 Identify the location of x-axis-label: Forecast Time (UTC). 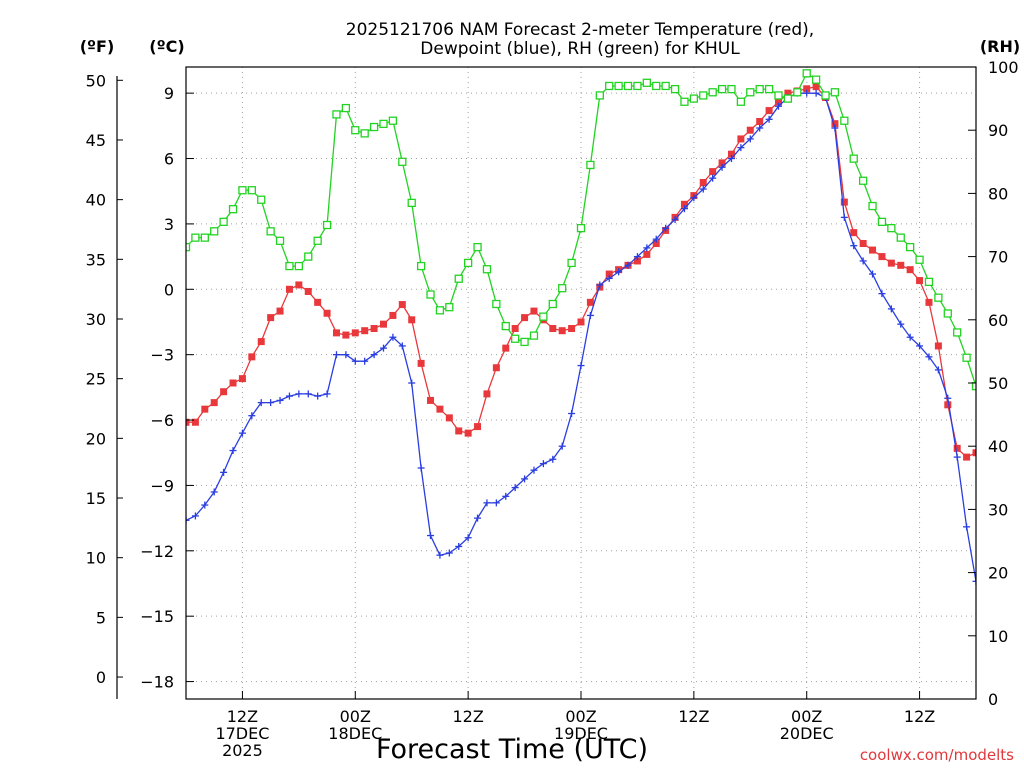
(512, 749).